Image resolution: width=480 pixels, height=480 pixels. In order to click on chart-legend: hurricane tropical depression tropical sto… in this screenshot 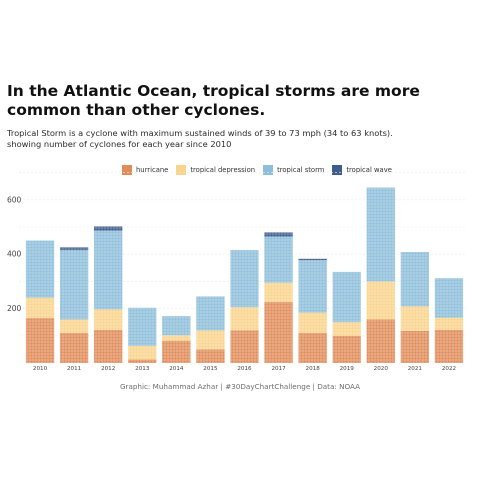, I will do `click(261, 170)`.